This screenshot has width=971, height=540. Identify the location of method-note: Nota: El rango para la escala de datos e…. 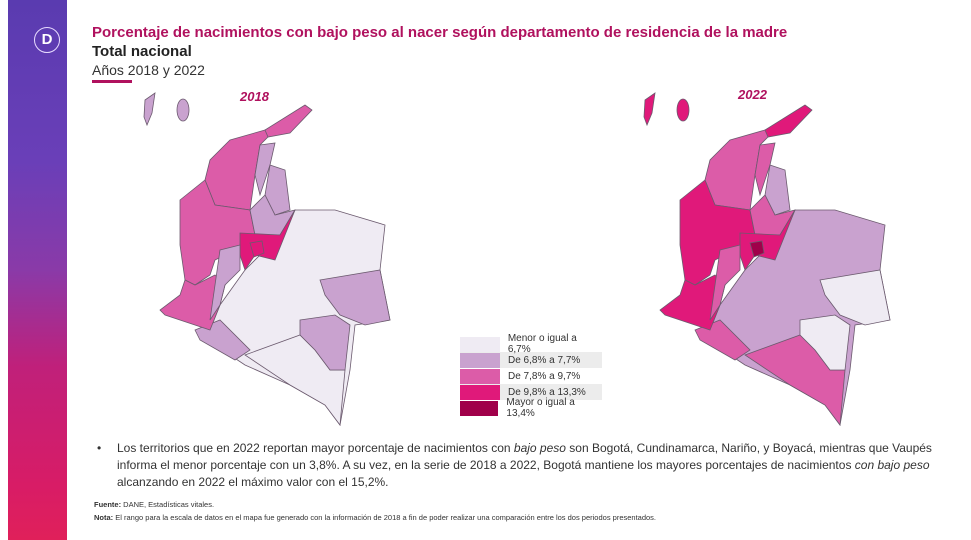
(375, 517).